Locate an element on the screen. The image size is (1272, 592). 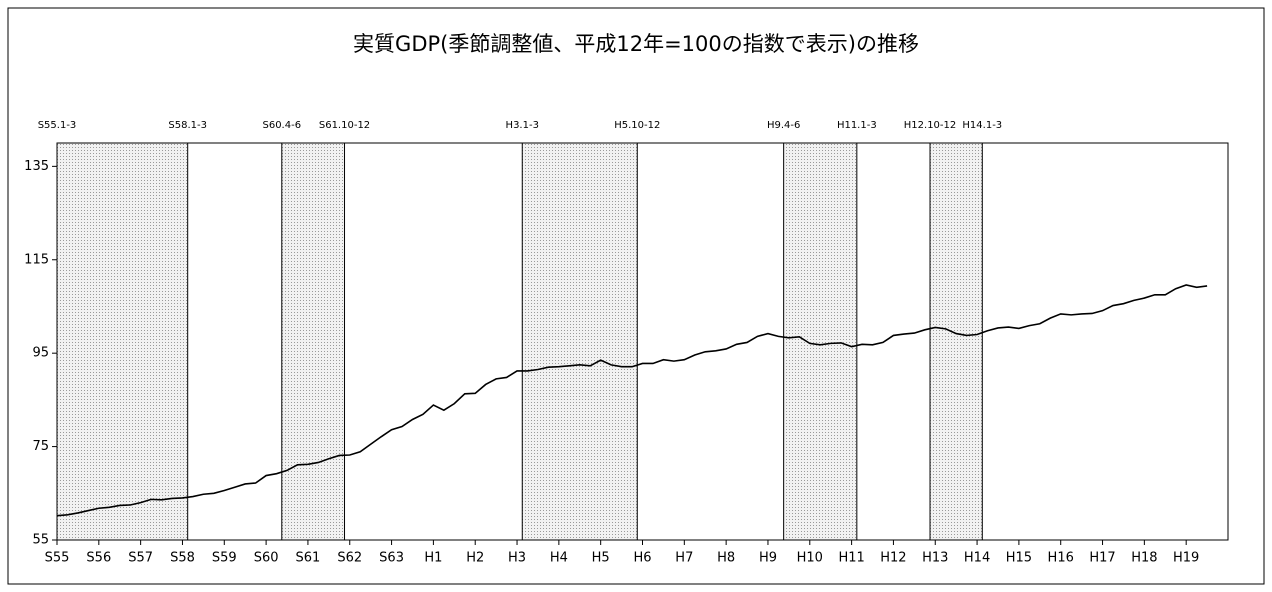
band-label: S58.1-3 is located at coordinates (187, 125).